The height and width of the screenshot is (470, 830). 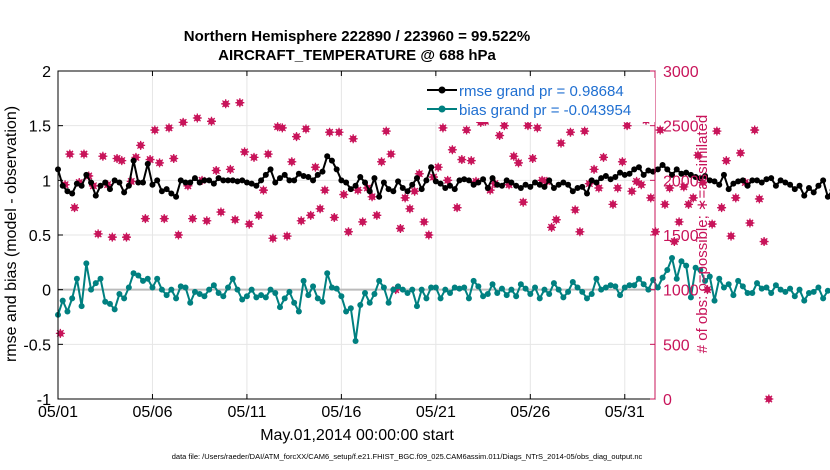 What do you see at coordinates (58, 412) in the screenshot?
I see `x-tick-label: 05/01` at bounding box center [58, 412].